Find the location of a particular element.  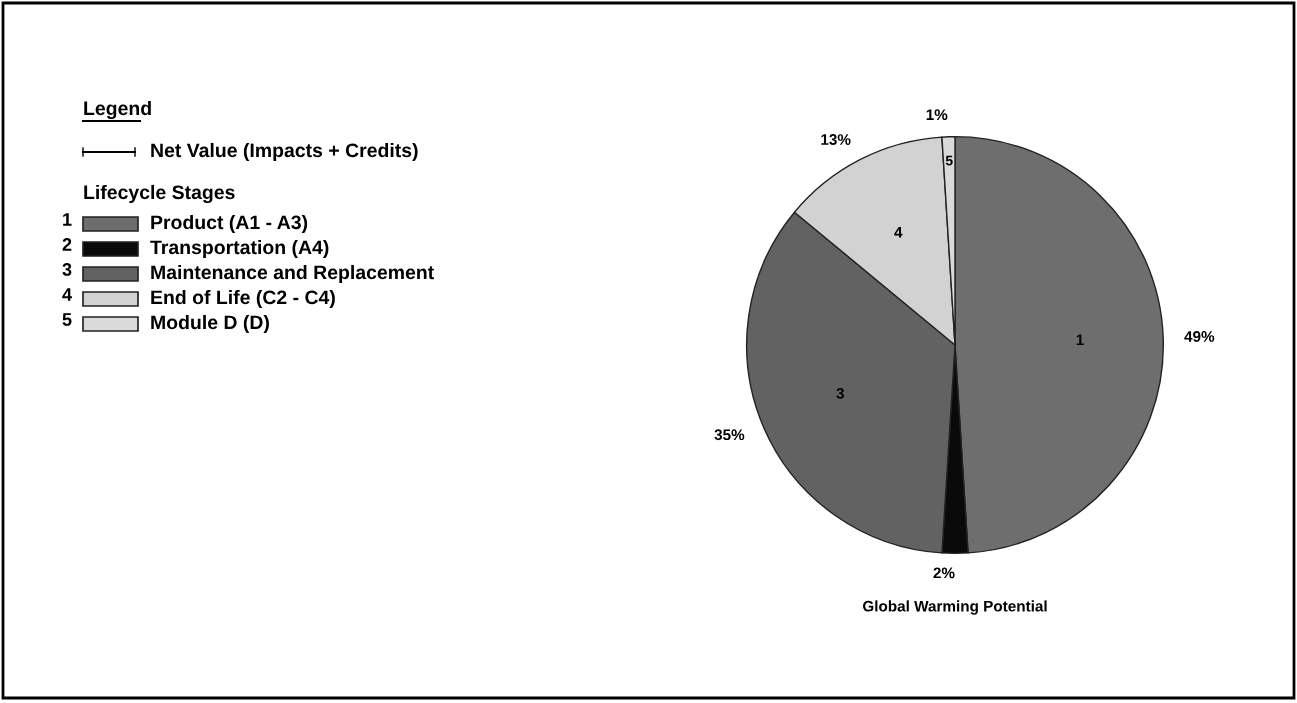

legend-label: Module D (D) is located at coordinates (210, 324).